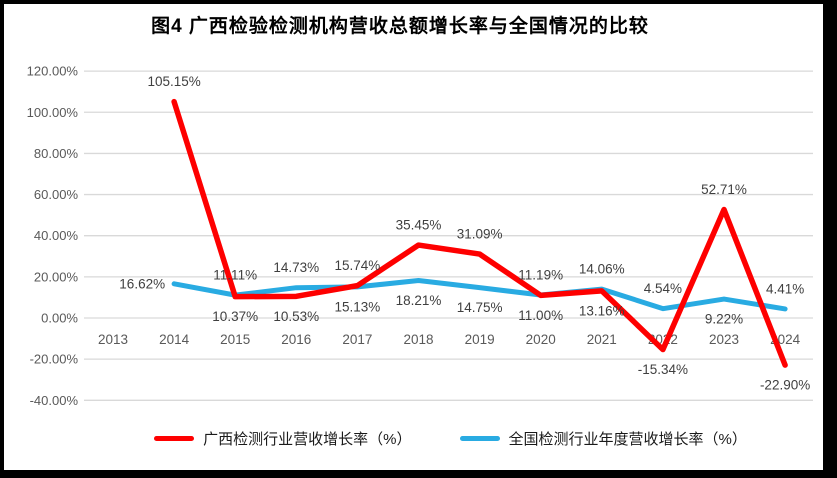 The width and height of the screenshot is (837, 478). Describe the element at coordinates (418, 339) in the screenshot. I see `svg-text: 2018` at that location.